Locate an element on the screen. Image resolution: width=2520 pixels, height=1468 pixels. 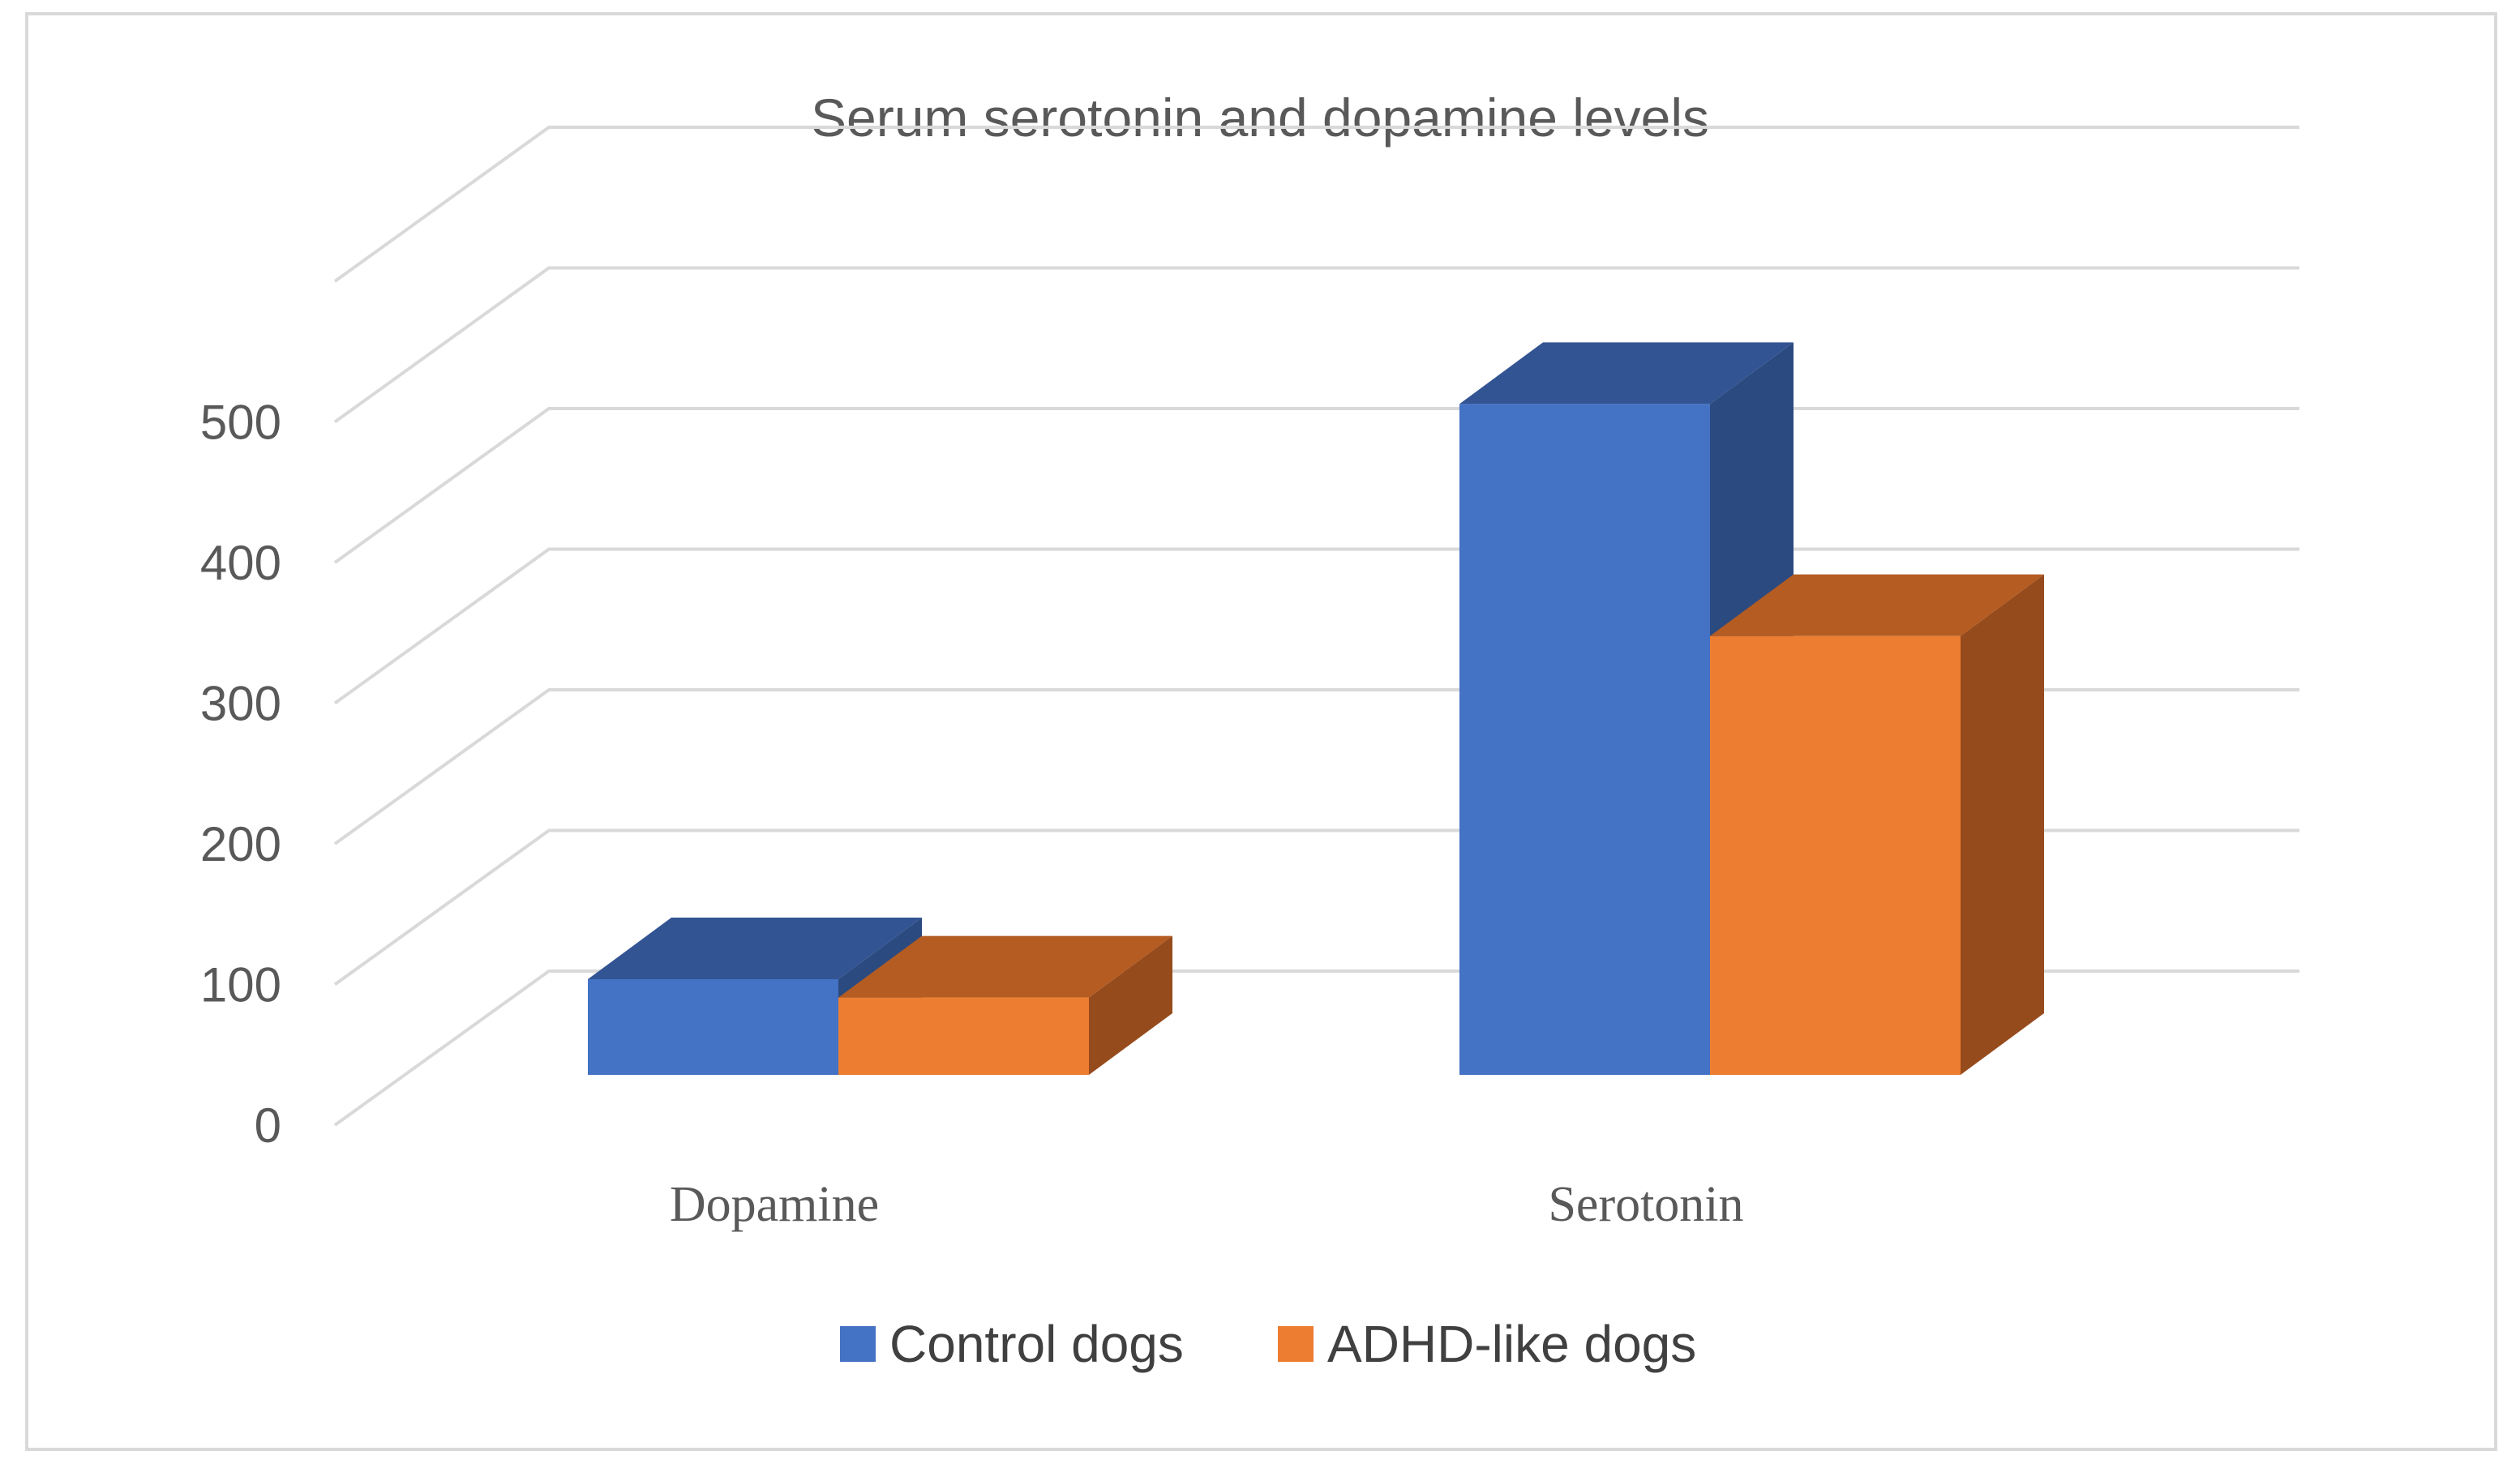
legend-item: Control dogs is located at coordinates (1012, 1344).